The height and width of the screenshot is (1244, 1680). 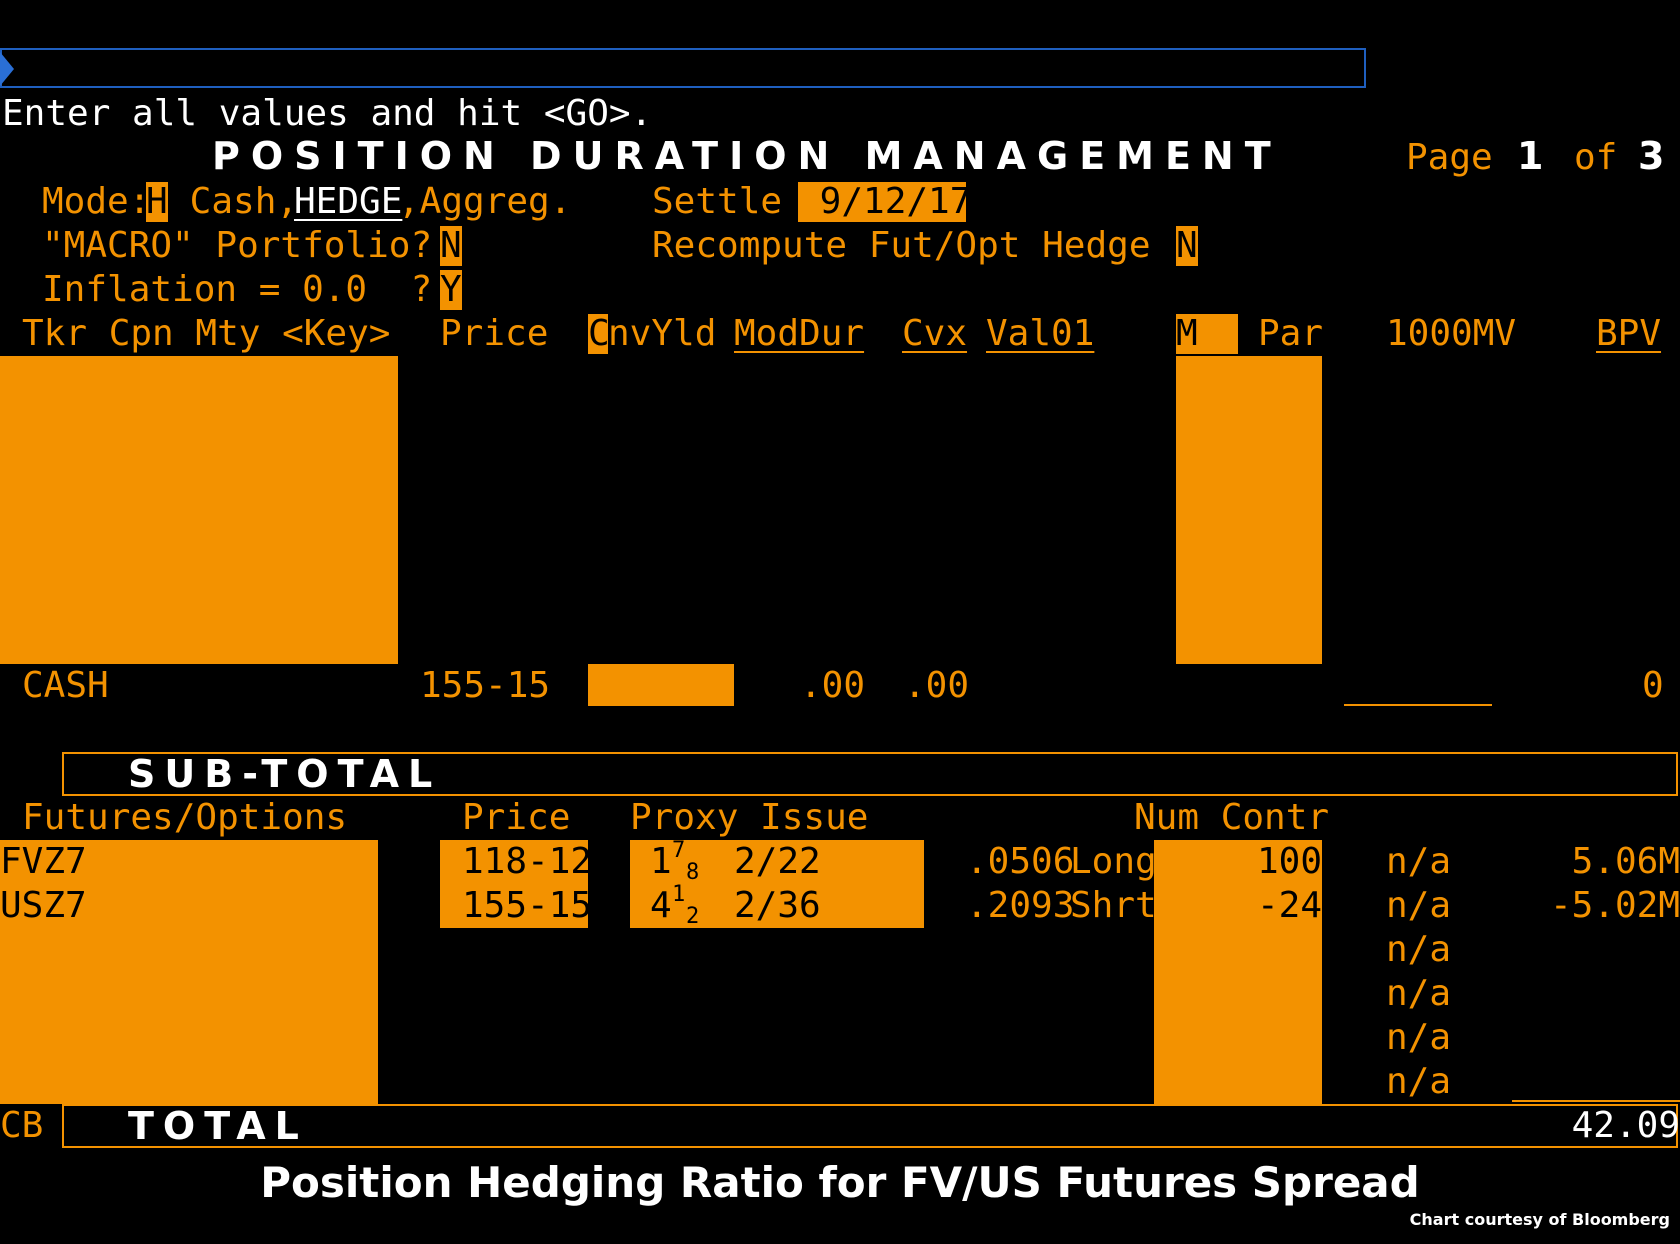 I want to click on col-header-par: Par, so click(x=1291, y=333).